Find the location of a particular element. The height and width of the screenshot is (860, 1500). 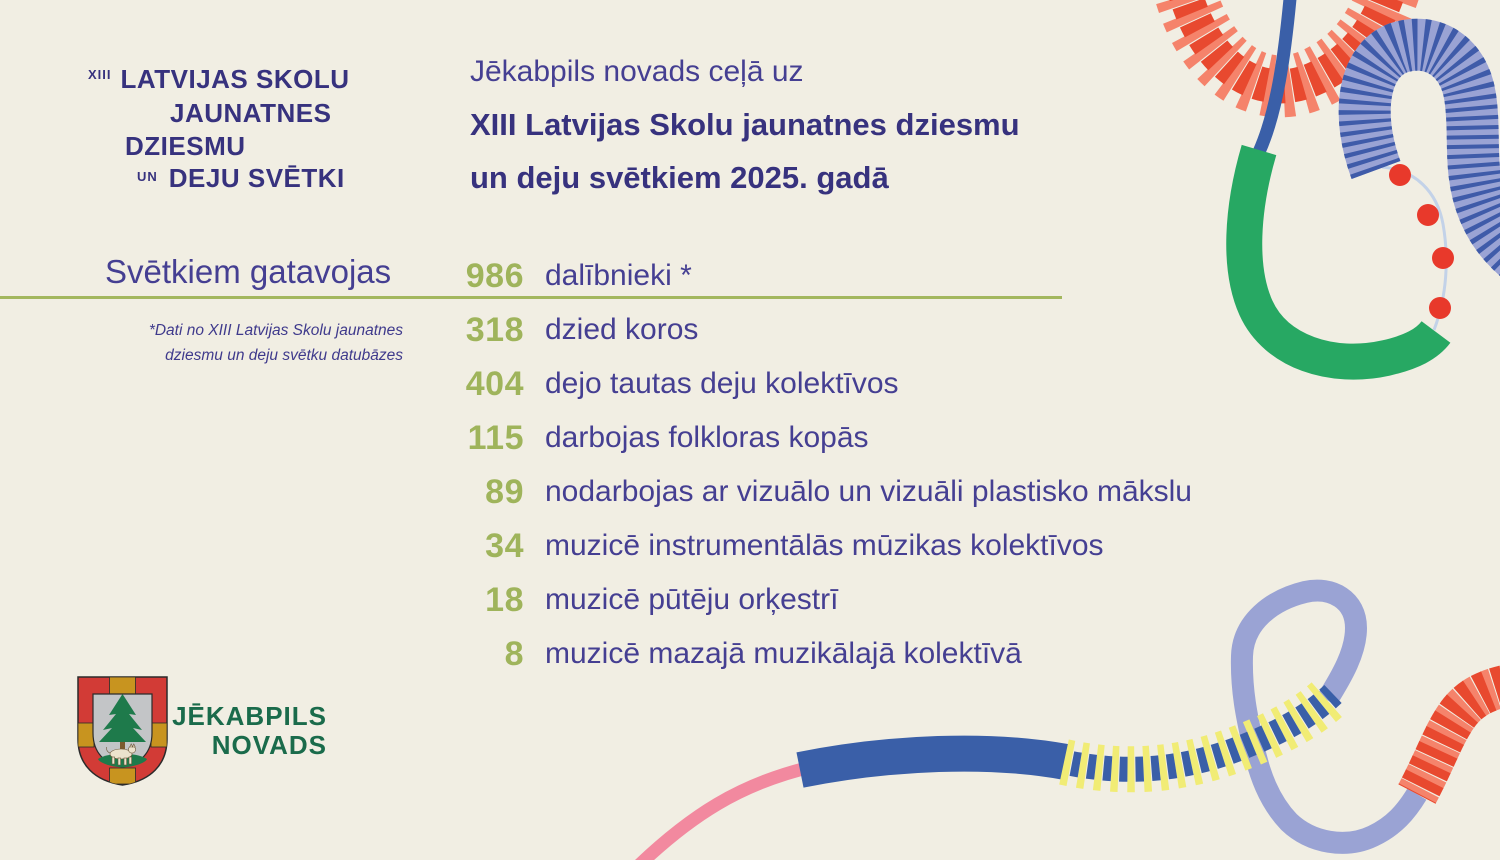

footnote-line1: *Dati no XIII Latvijas Skolu jaunatnes is located at coordinates (275, 330).